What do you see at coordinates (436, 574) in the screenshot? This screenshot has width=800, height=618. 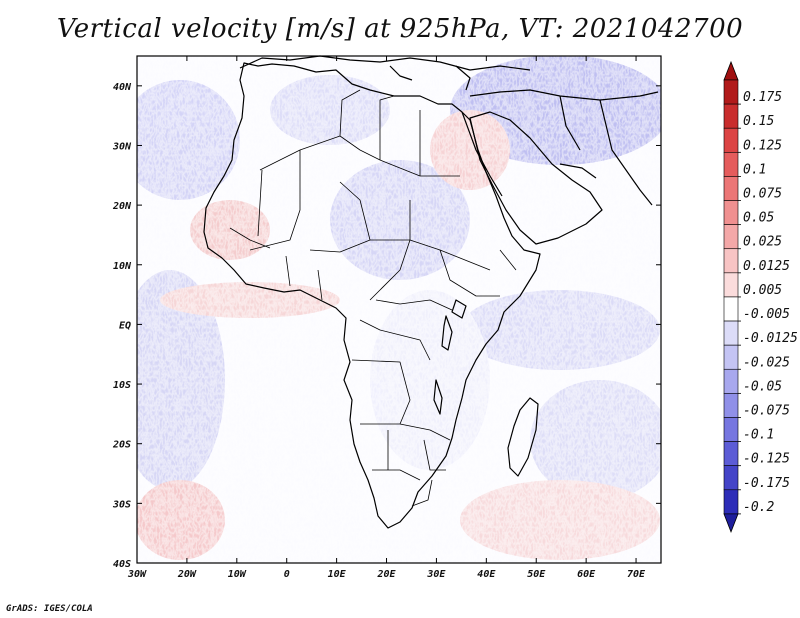 I see `lon-tick-label: 30E` at bounding box center [436, 574].